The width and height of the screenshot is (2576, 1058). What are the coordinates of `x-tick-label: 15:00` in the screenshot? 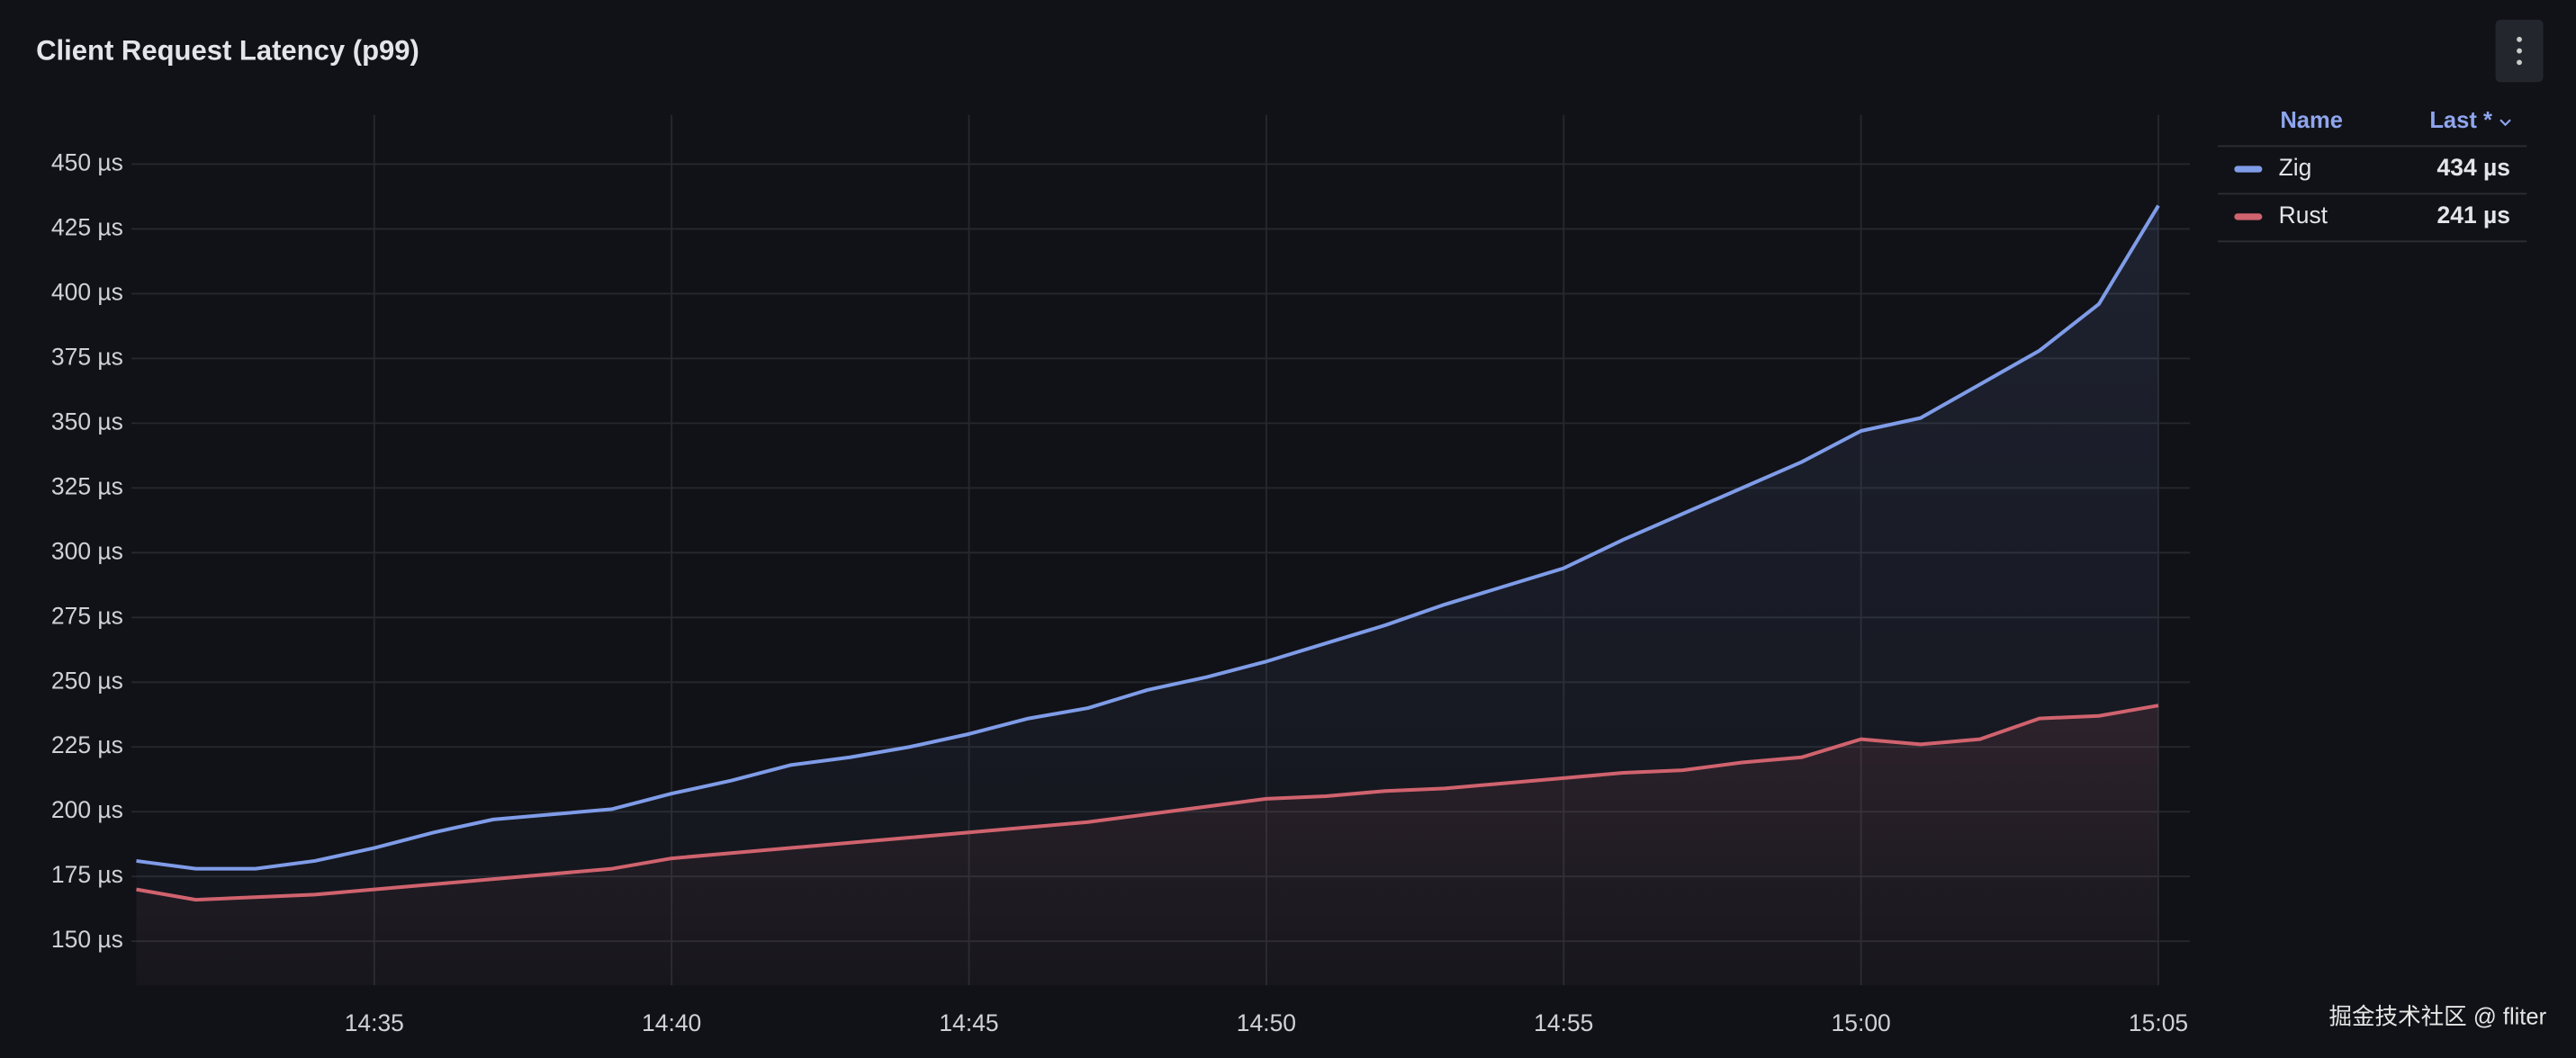 It's located at (1861, 1022).